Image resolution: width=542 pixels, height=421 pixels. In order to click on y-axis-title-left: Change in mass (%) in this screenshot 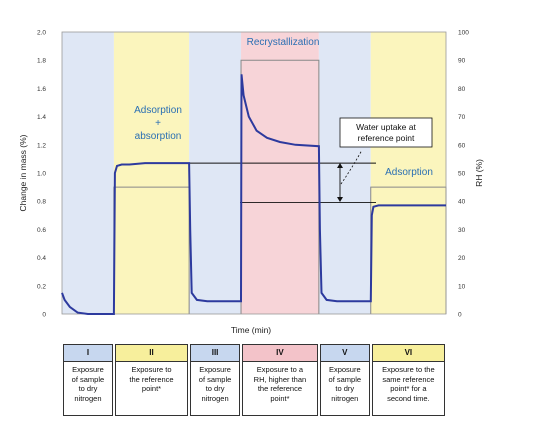, I will do `click(23, 172)`.